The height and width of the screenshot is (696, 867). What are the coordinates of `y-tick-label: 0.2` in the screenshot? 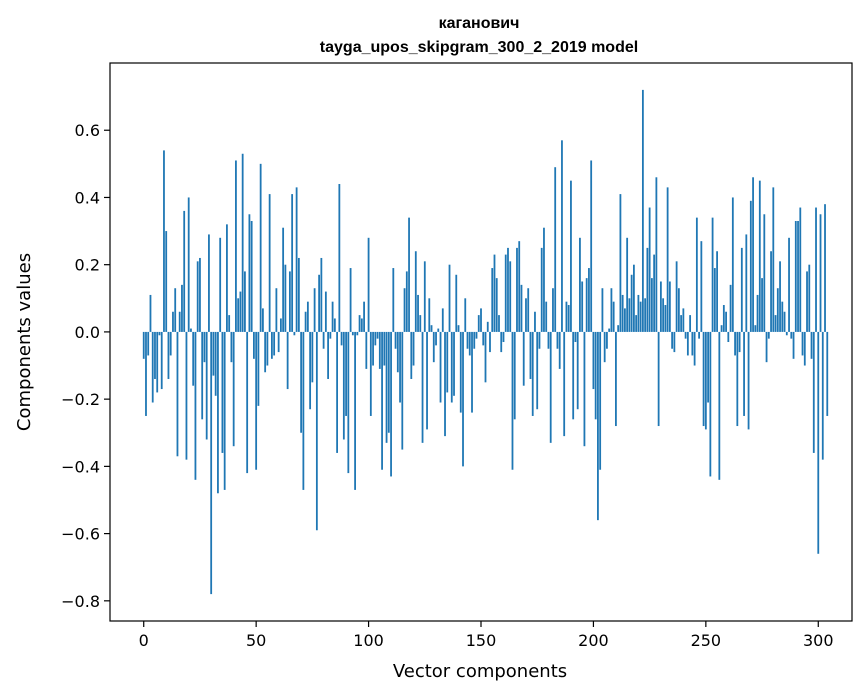 It's located at (87, 265).